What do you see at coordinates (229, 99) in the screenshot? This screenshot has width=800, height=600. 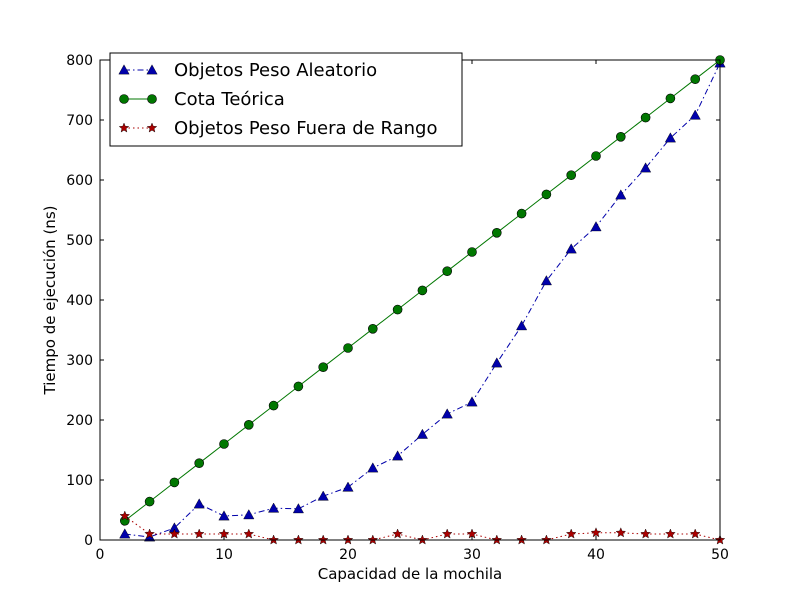 I see `legend-label-1: Cota Teórica` at bounding box center [229, 99].